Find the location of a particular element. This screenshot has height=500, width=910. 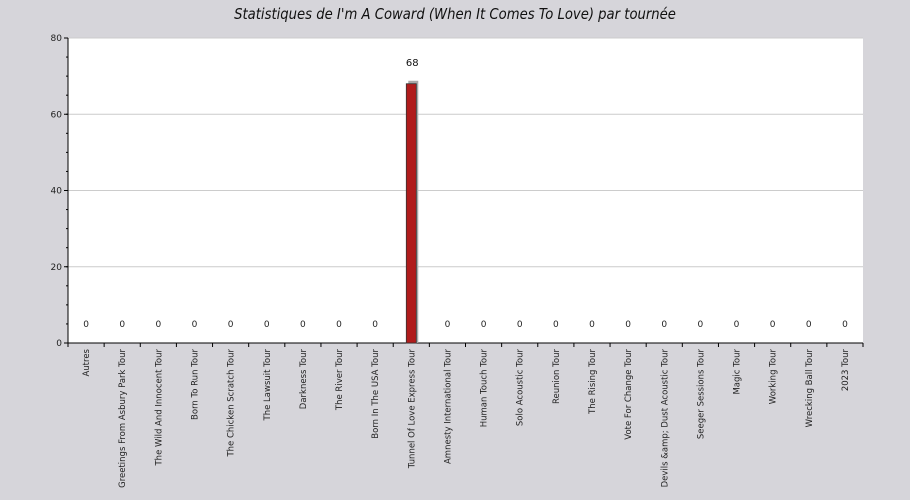

category-label: Devils &amp; Dust Acoustic Tour is located at coordinates (665, 417).